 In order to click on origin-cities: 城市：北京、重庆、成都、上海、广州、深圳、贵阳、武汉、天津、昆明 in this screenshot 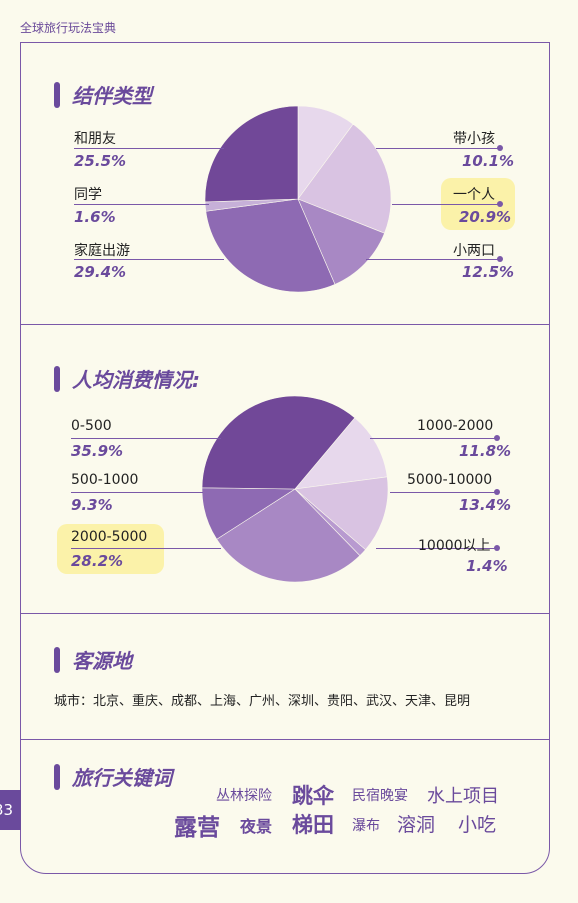, I will do `click(262, 701)`.